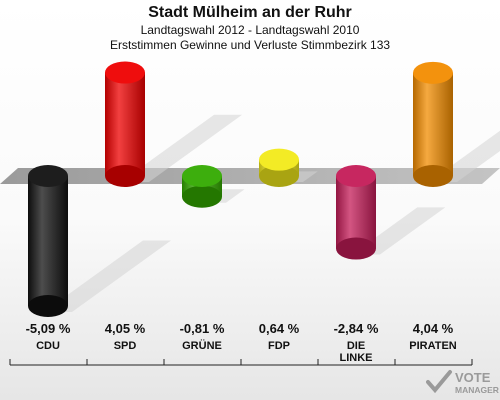  What do you see at coordinates (477, 390) in the screenshot?
I see `watermark-sub: MANAGER` at bounding box center [477, 390].